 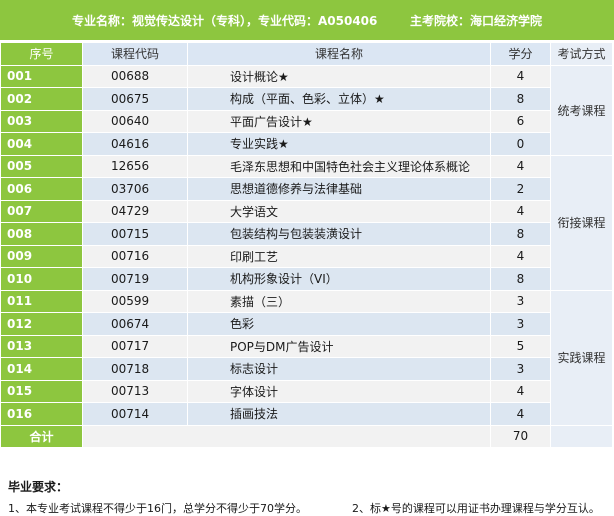 I want to click on table-row: 002 00675 构成（平面、色彩、立体）★ 8, so click(x=306, y=99).